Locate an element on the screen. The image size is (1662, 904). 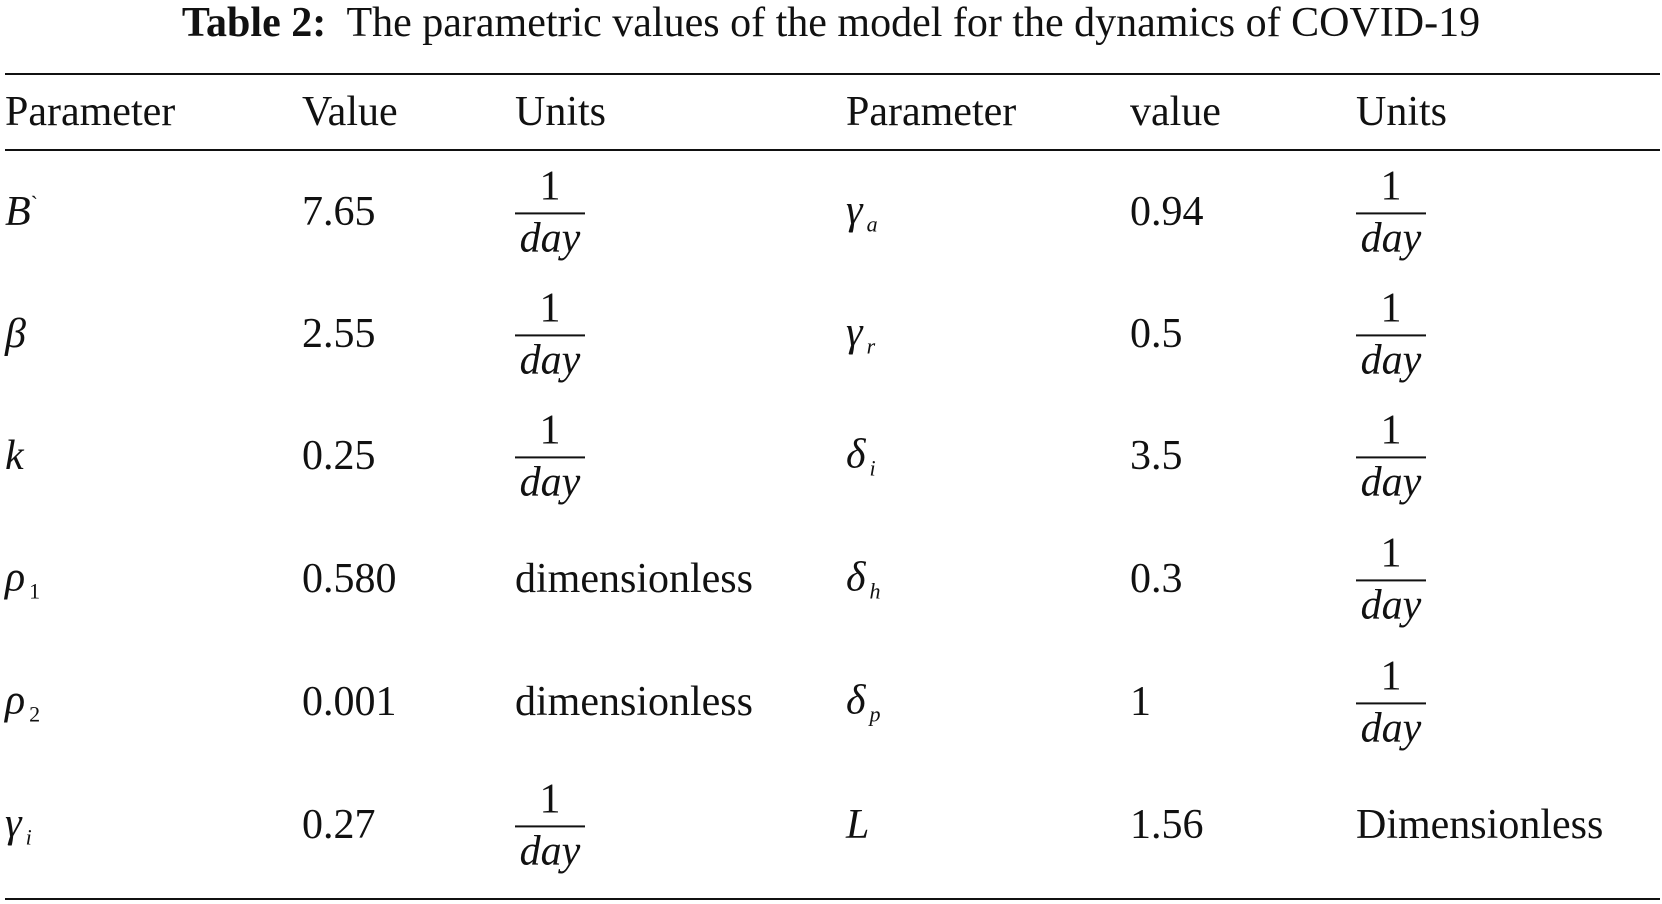
cell-text: 0.94 is located at coordinates (1167, 211).